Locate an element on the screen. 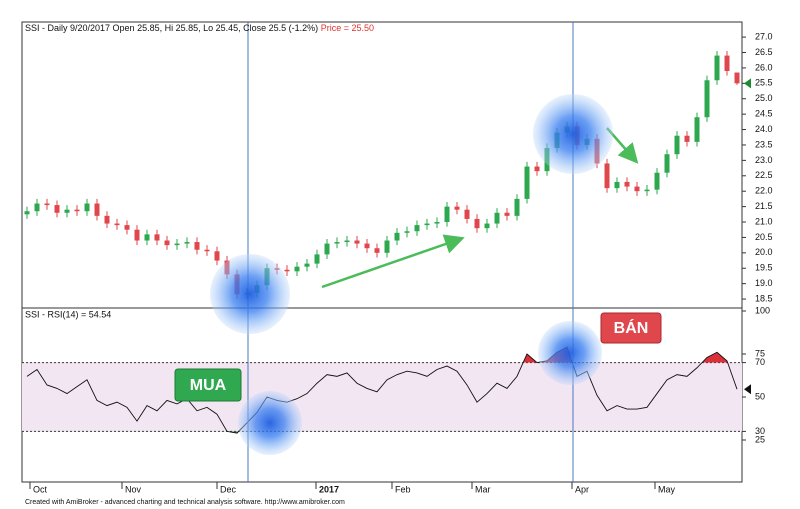 This screenshot has width=800, height=509. y-tick-label: 23.5 is located at coordinates (764, 144).